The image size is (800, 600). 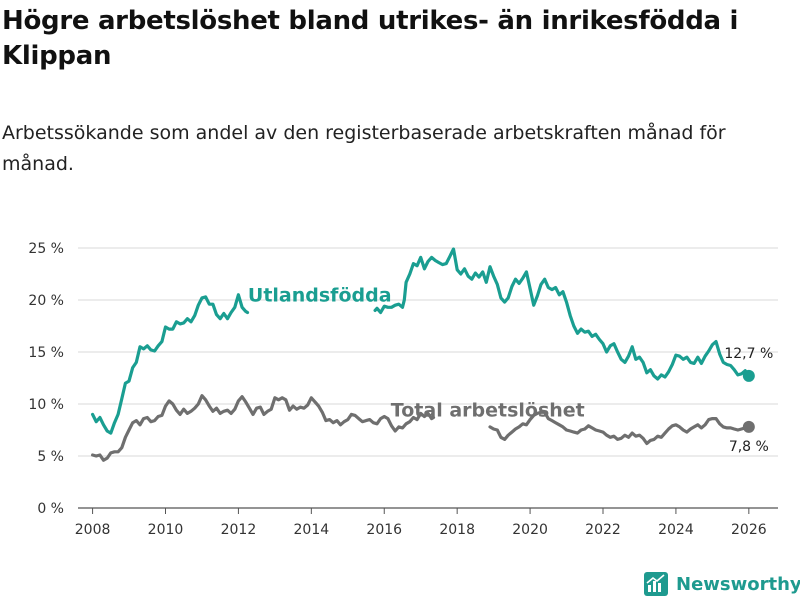 I want to click on x-tick-label: 2026, so click(x=749, y=530).